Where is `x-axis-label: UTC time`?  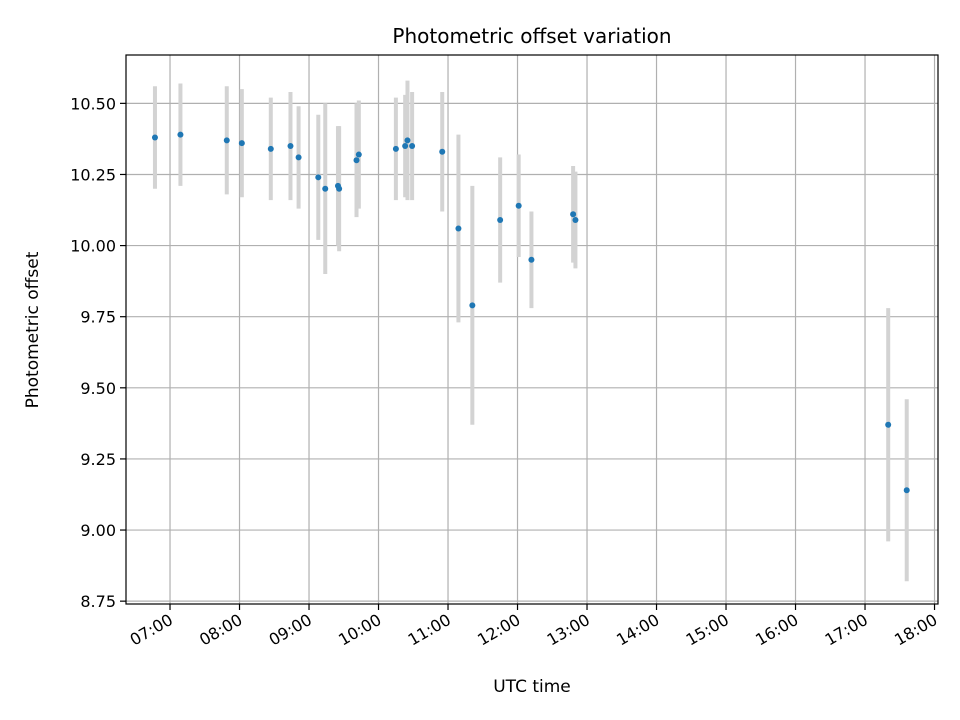 x-axis-label: UTC time is located at coordinates (532, 687).